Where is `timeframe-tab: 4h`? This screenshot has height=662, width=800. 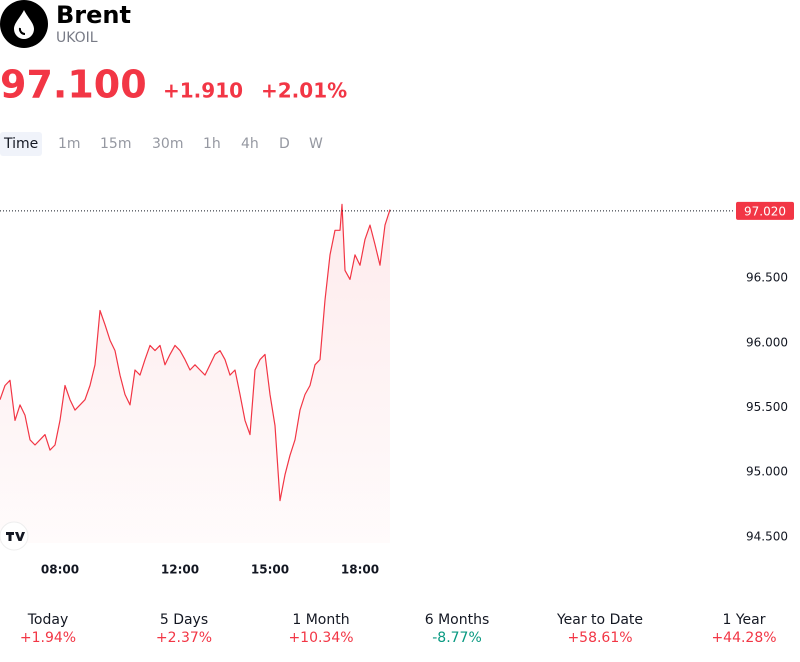
timeframe-tab: 4h is located at coordinates (250, 144).